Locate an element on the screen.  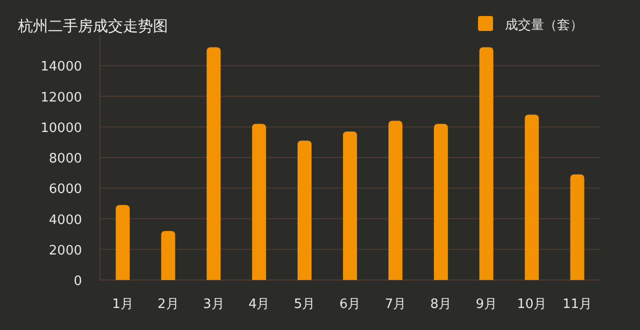
x-tick-label: 4月 is located at coordinates (259, 304).